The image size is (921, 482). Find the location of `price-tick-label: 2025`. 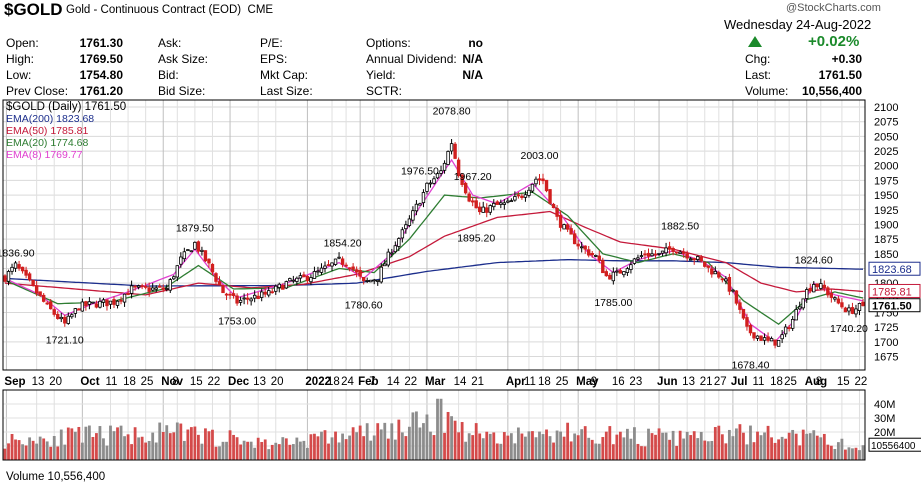

price-tick-label: 2025 is located at coordinates (886, 152).